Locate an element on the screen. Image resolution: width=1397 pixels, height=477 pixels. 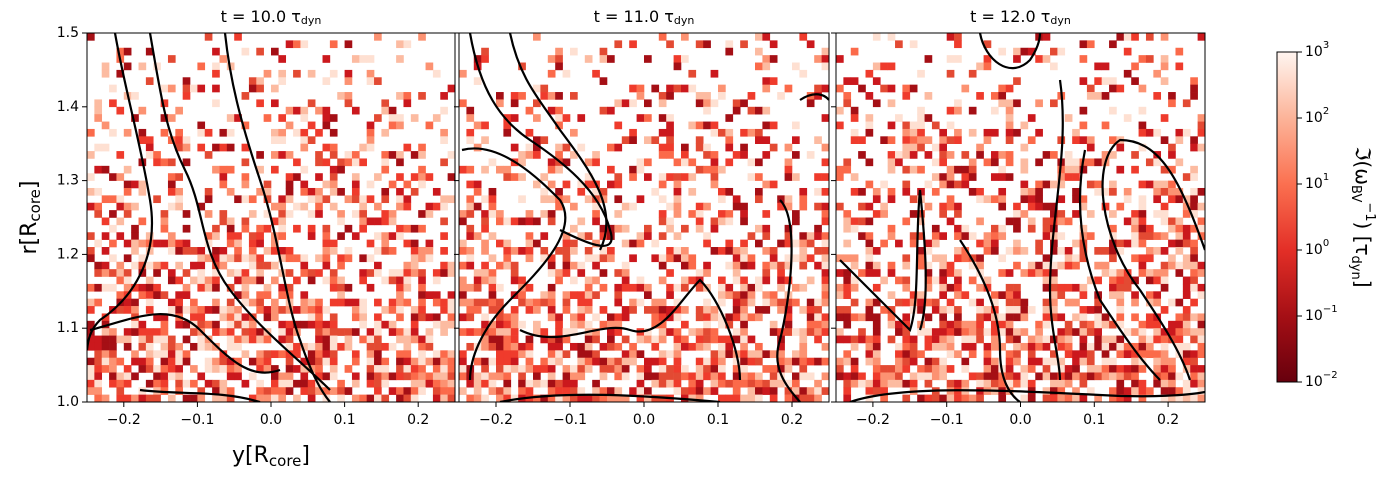
contour is located at coordinates (814, 97).